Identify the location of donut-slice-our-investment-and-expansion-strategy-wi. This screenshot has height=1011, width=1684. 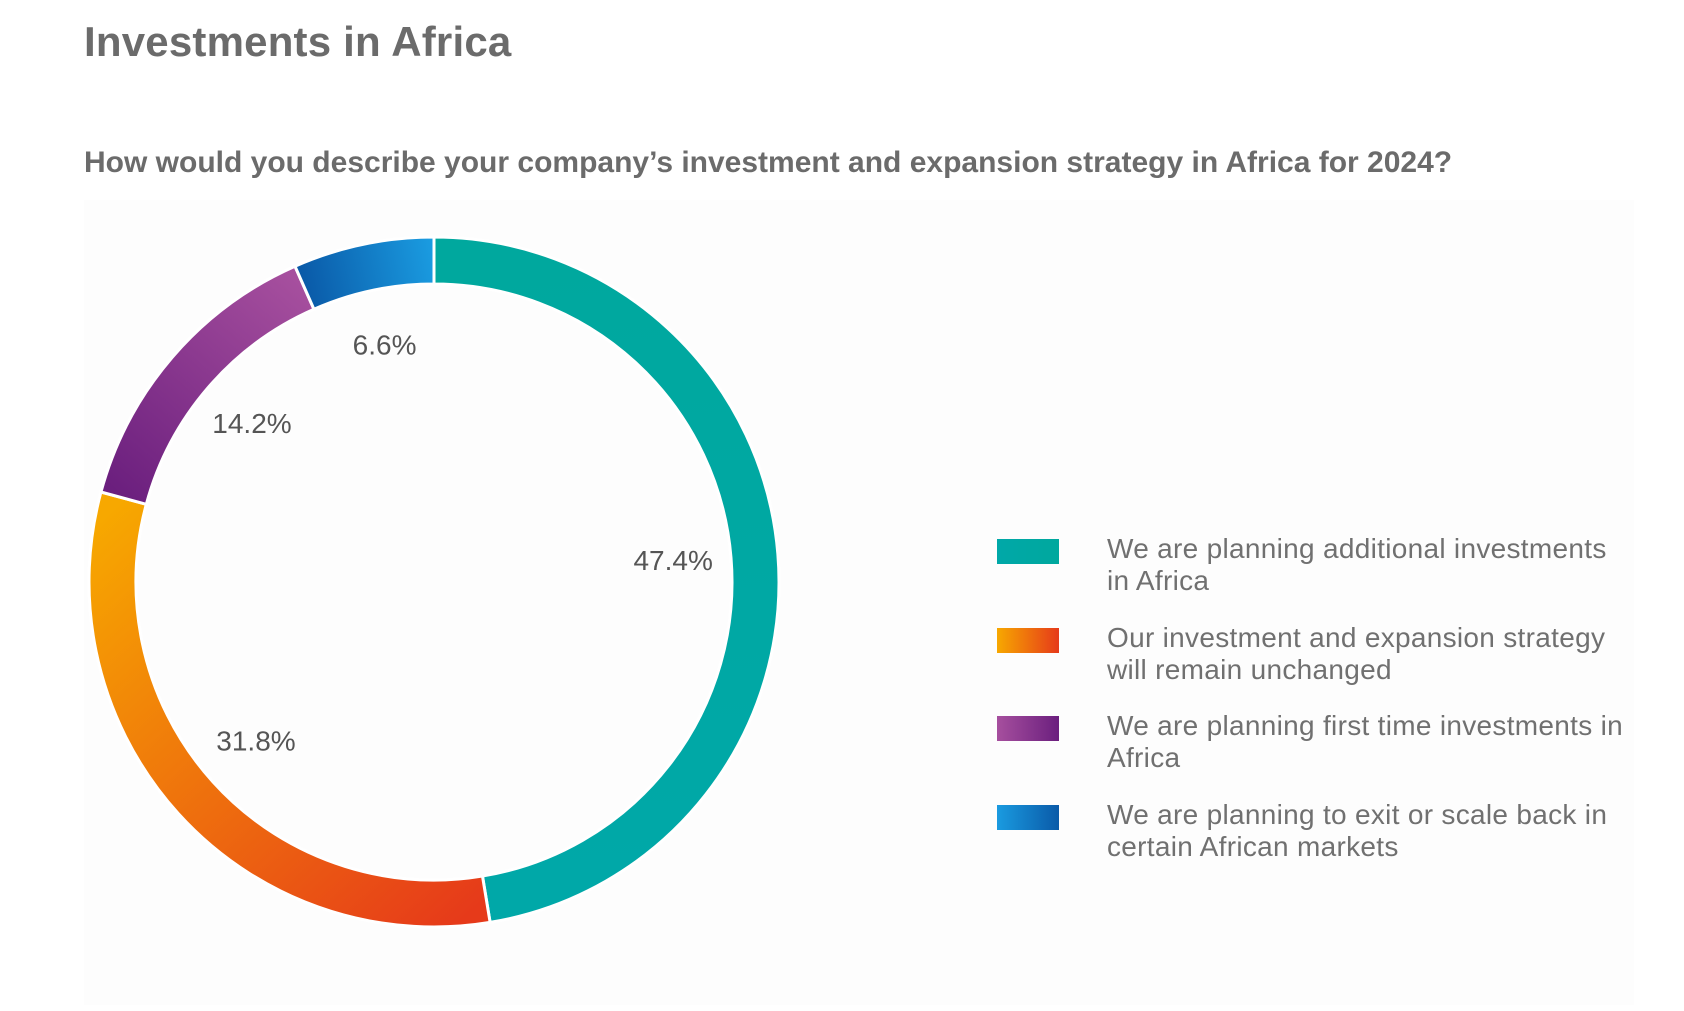
(289, 709).